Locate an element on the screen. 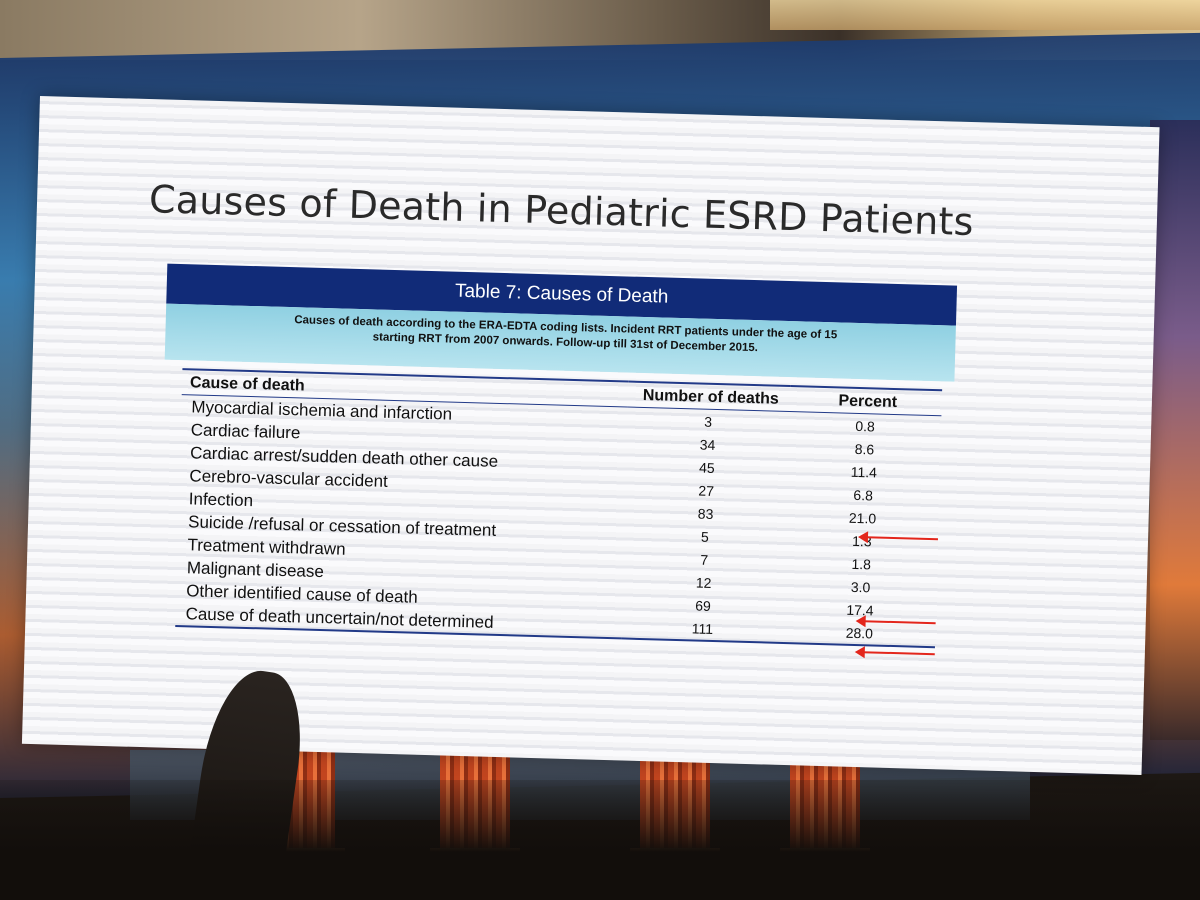 The image size is (1200, 900). led-backdrop-right is located at coordinates (1175, 430).